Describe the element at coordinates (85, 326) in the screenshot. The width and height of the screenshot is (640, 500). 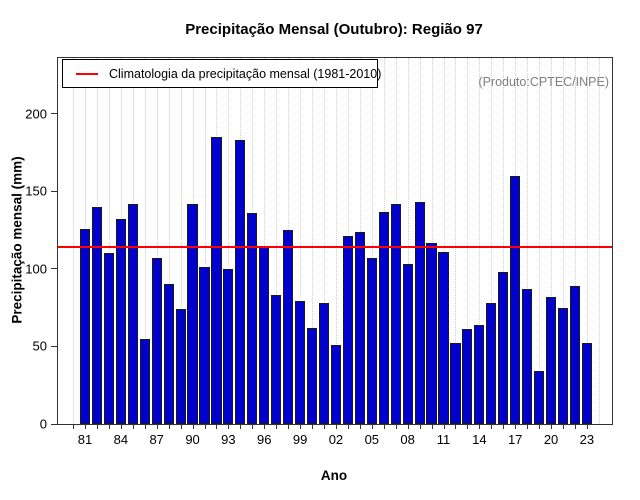
I see `bar-1981` at that location.